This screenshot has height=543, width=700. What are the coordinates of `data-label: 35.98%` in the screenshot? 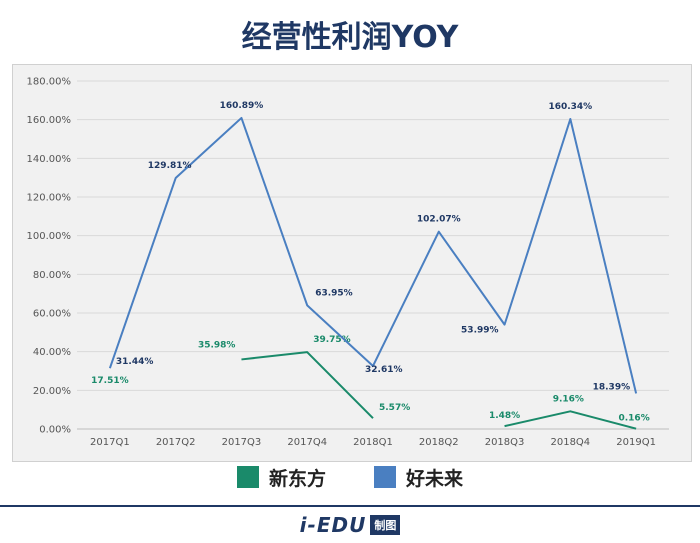 It's located at (217, 345).